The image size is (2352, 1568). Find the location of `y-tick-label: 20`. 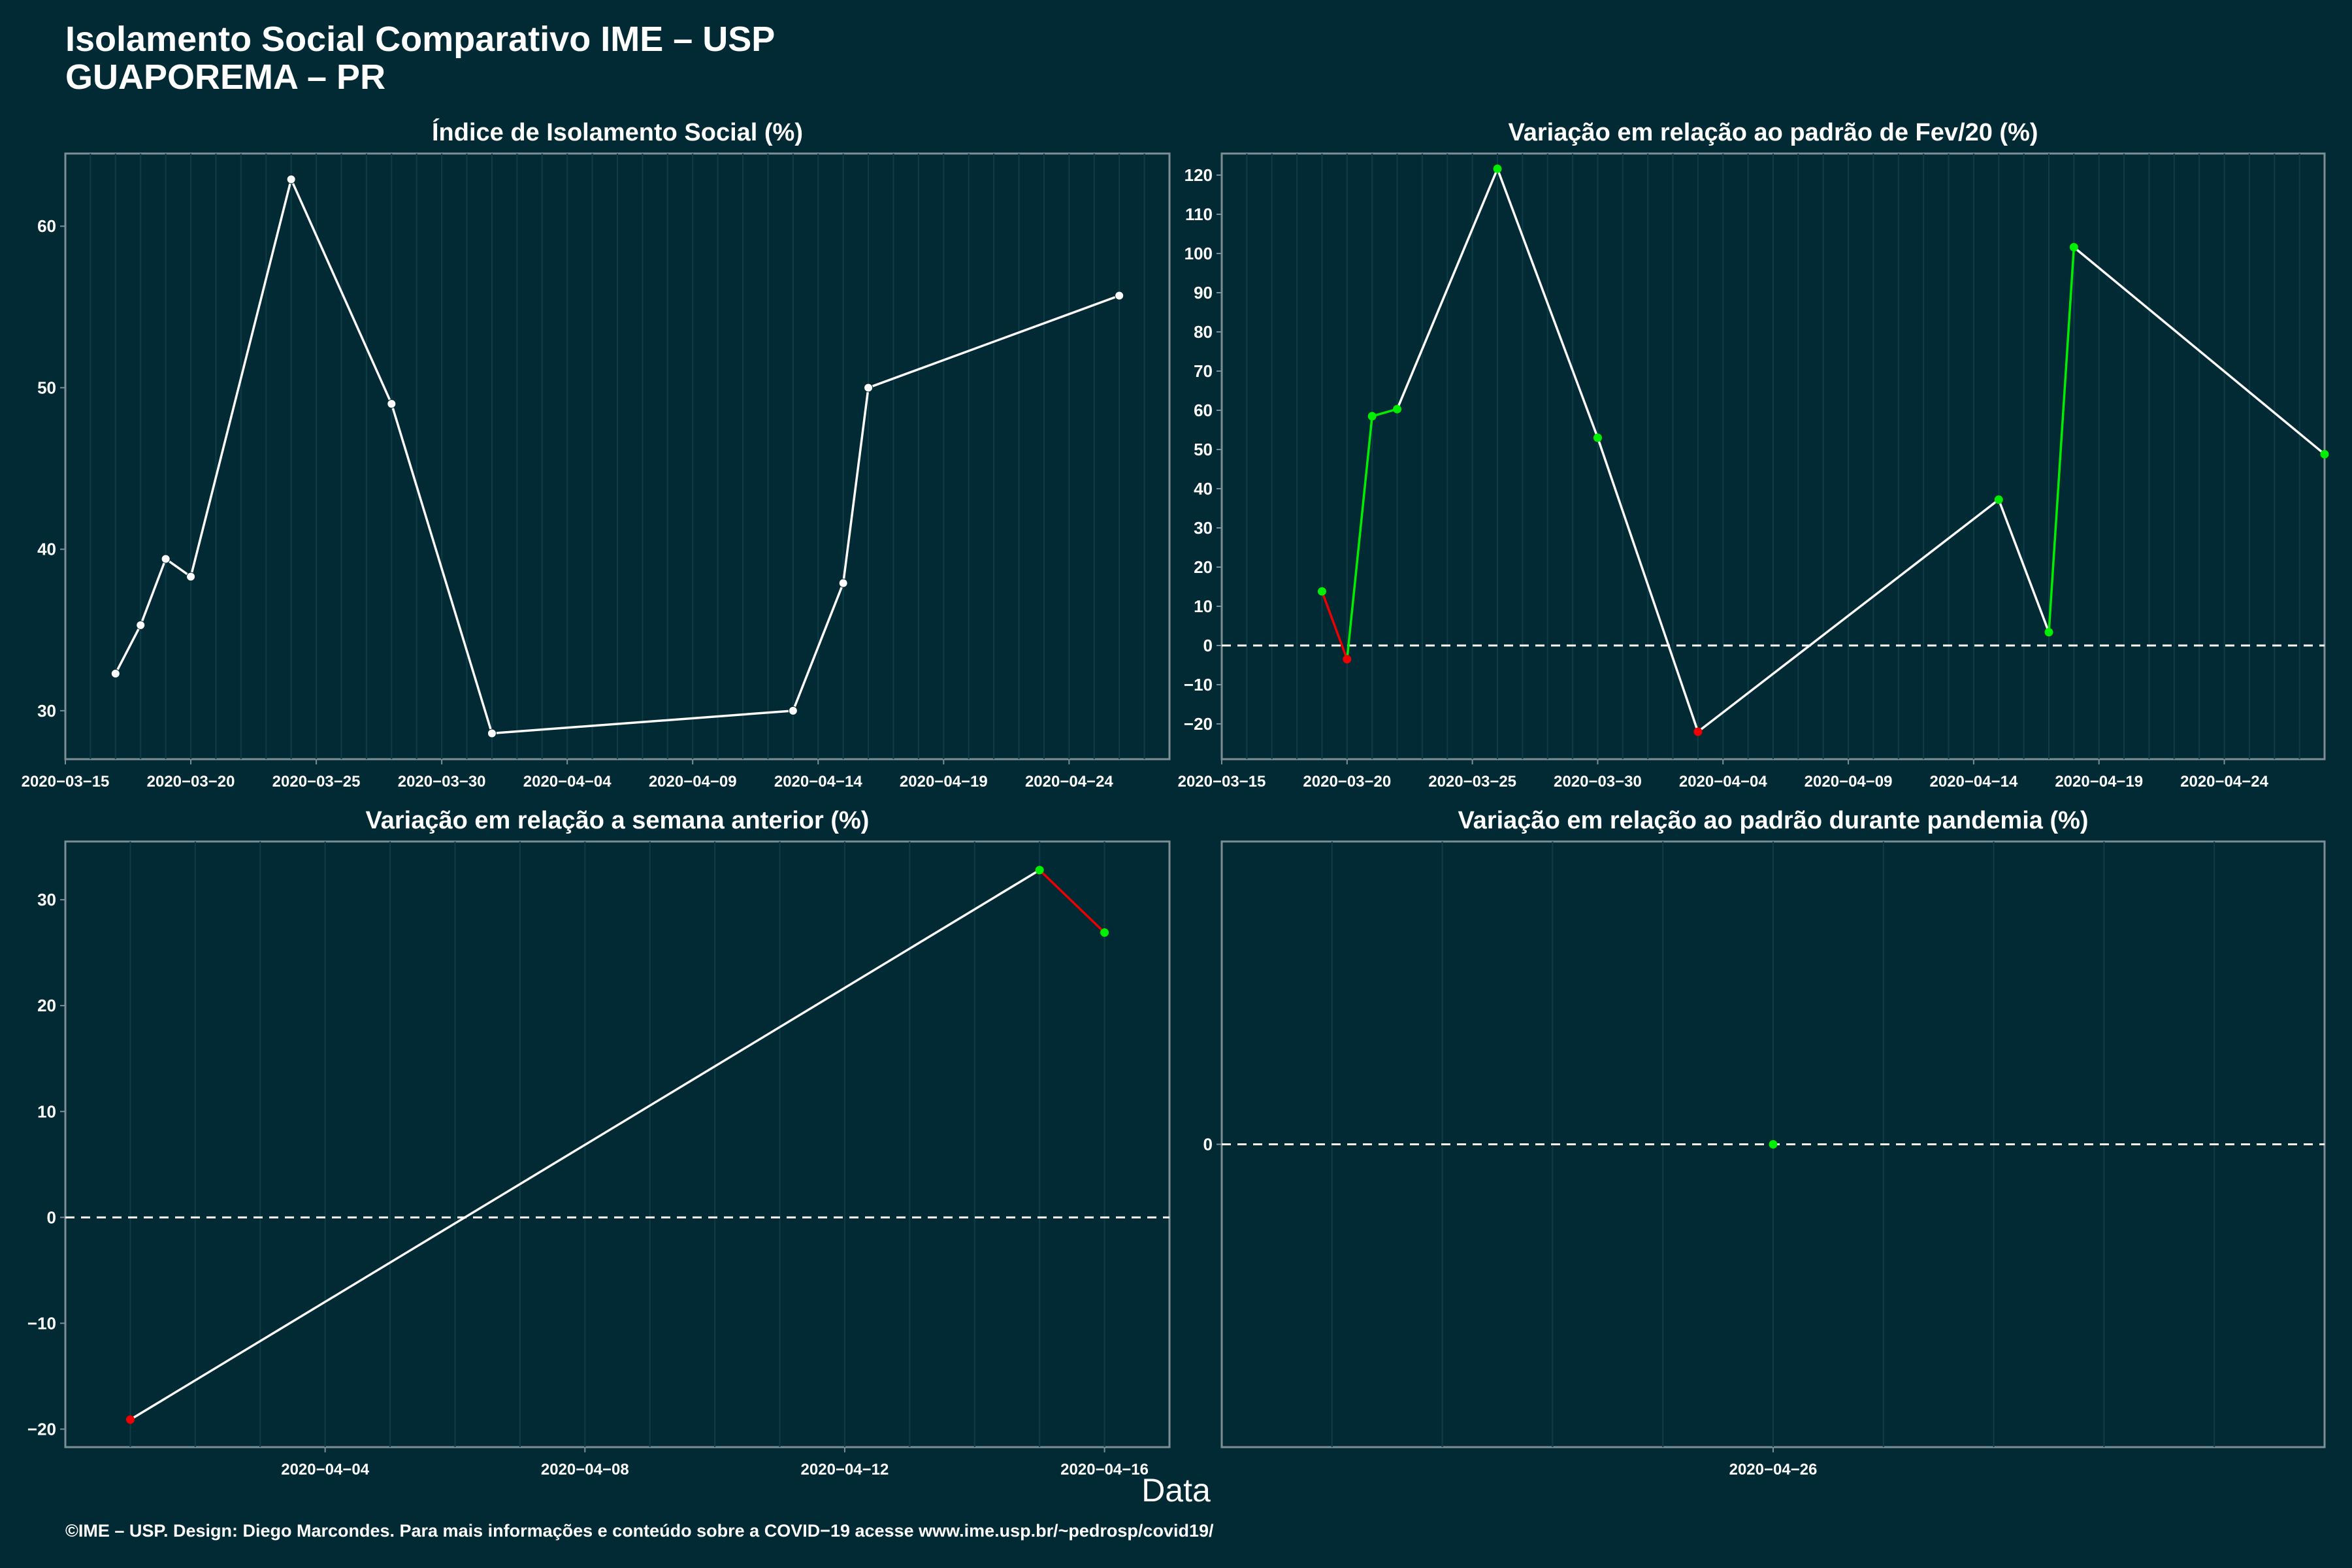

y-tick-label: 20 is located at coordinates (46, 1005).